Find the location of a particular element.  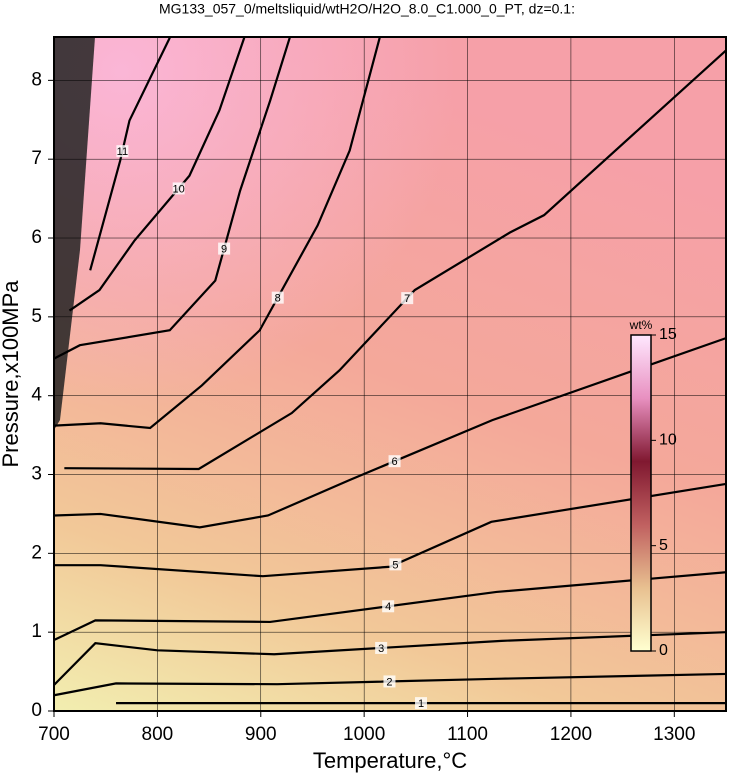

colorbar-tick-label: 5 is located at coordinates (663, 545).